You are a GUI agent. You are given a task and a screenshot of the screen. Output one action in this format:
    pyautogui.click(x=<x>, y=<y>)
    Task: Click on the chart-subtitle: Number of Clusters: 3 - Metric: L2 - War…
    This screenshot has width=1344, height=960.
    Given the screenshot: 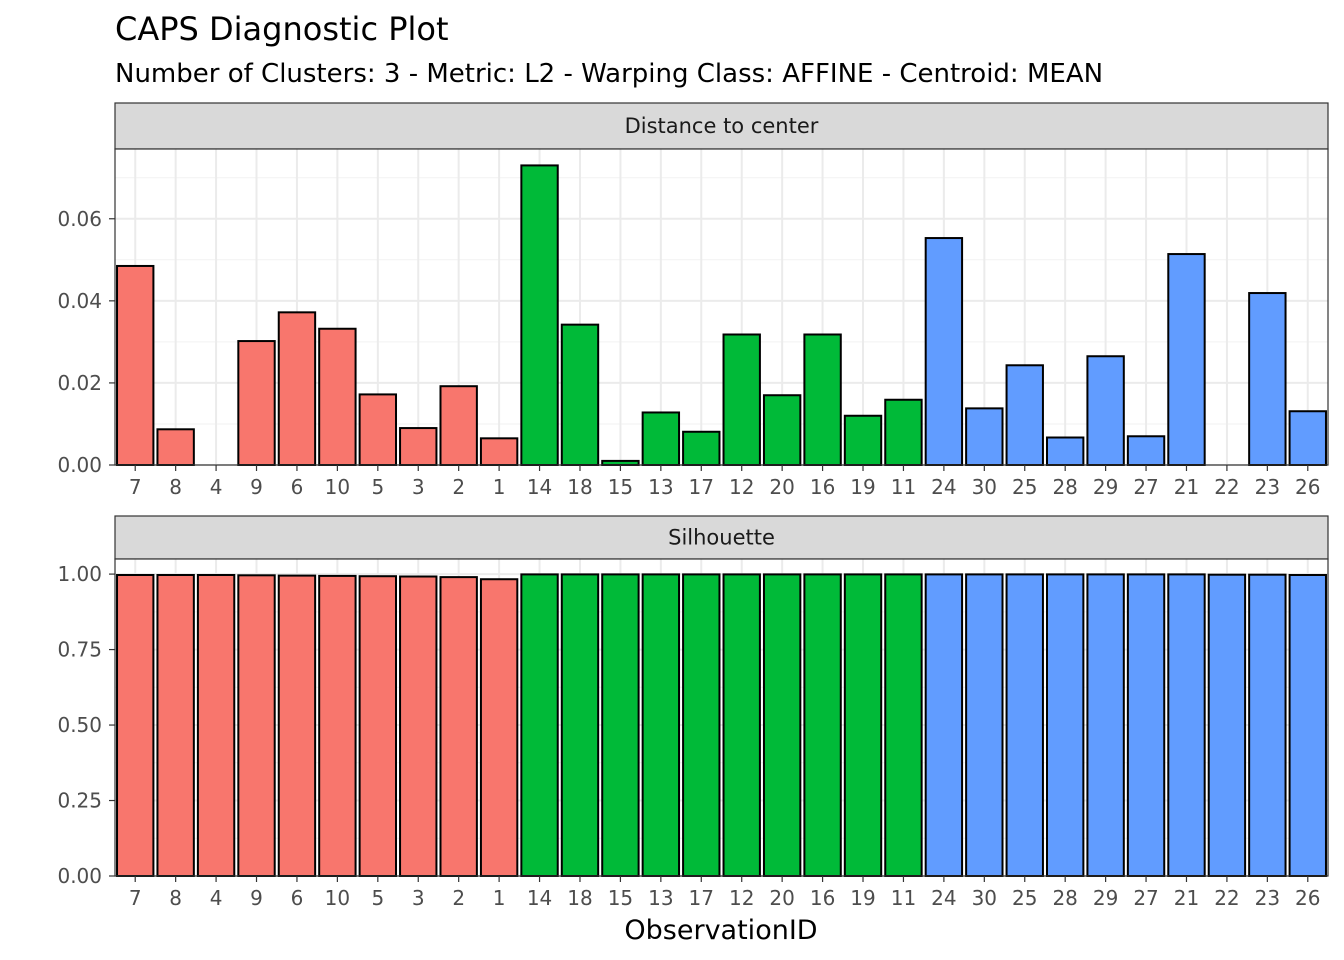 What is the action you would take?
    pyautogui.click(x=609, y=74)
    